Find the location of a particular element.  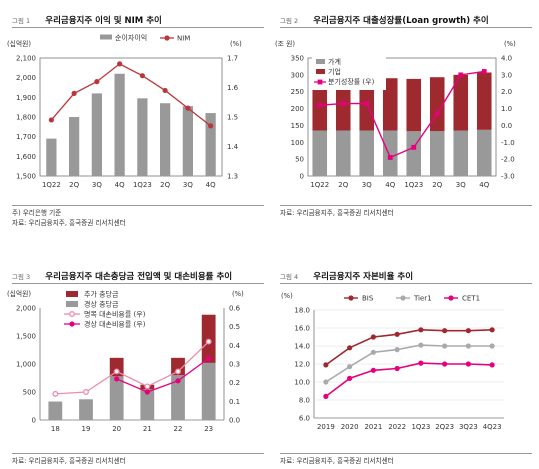

figure-1-header: 그림 1 우리금융지주 이익 및 NIM 추이 is located at coordinates (87, 17).